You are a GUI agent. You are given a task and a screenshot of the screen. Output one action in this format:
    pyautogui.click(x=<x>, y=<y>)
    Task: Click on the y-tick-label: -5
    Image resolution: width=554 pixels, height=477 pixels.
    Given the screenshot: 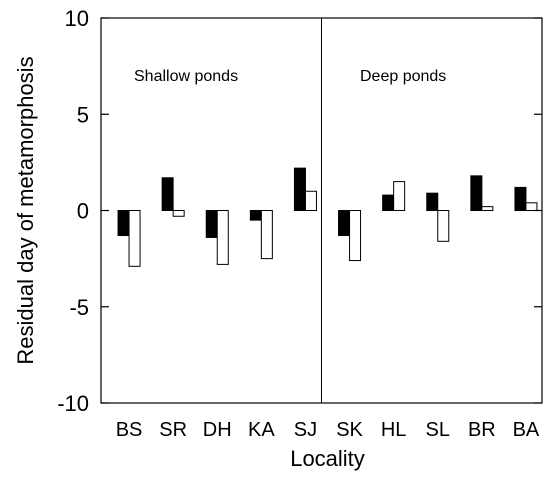 What is the action you would take?
    pyautogui.click(x=79, y=307)
    